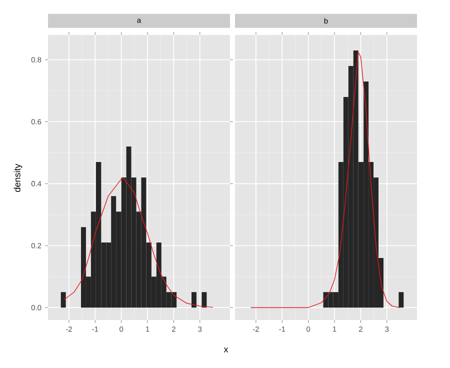 This screenshot has width=450, height=368. I want to click on x-axis-title: x, so click(226, 350).